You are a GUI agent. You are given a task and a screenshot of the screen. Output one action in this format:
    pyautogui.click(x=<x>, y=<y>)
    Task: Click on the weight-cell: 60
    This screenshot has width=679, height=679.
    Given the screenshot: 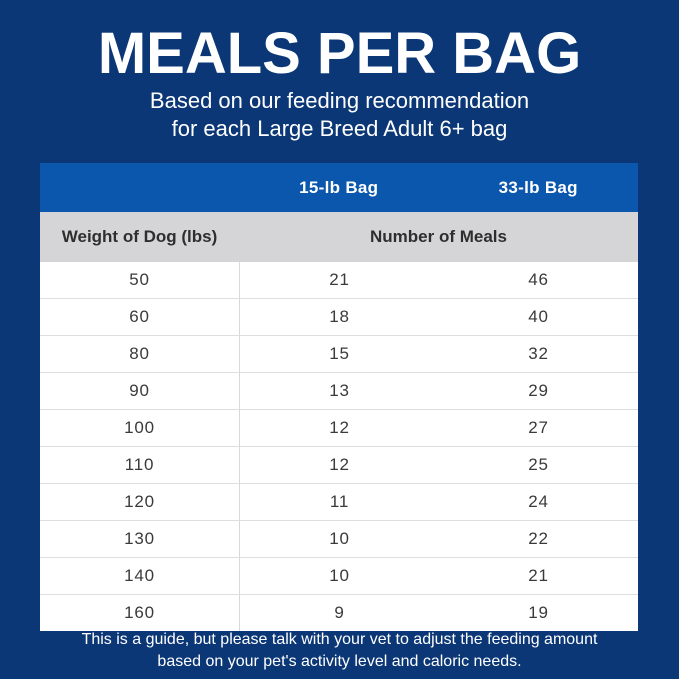 What is the action you would take?
    pyautogui.click(x=140, y=317)
    